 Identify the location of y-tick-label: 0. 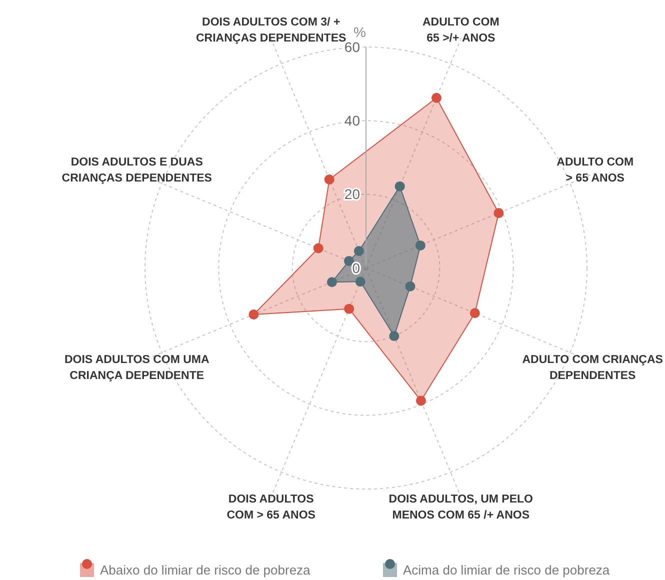
(356, 268).